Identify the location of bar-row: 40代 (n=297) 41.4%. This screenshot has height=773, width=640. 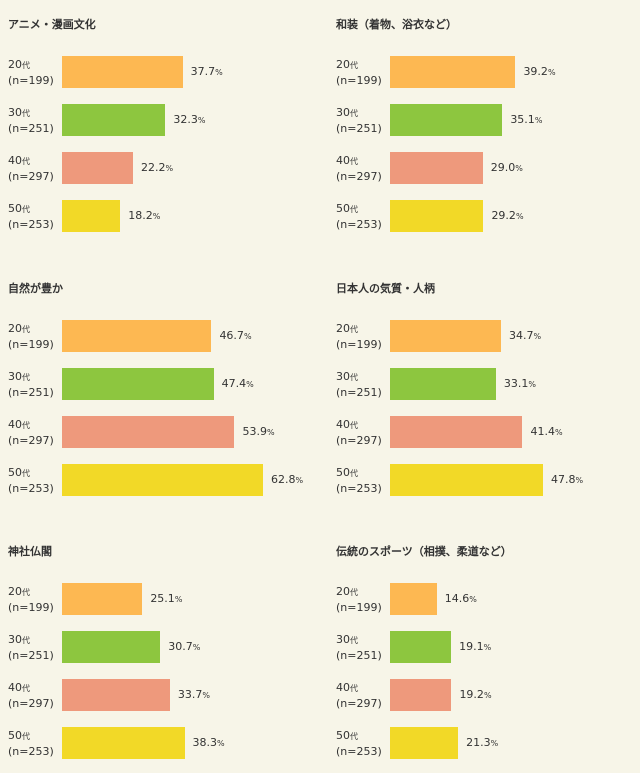
(486, 432).